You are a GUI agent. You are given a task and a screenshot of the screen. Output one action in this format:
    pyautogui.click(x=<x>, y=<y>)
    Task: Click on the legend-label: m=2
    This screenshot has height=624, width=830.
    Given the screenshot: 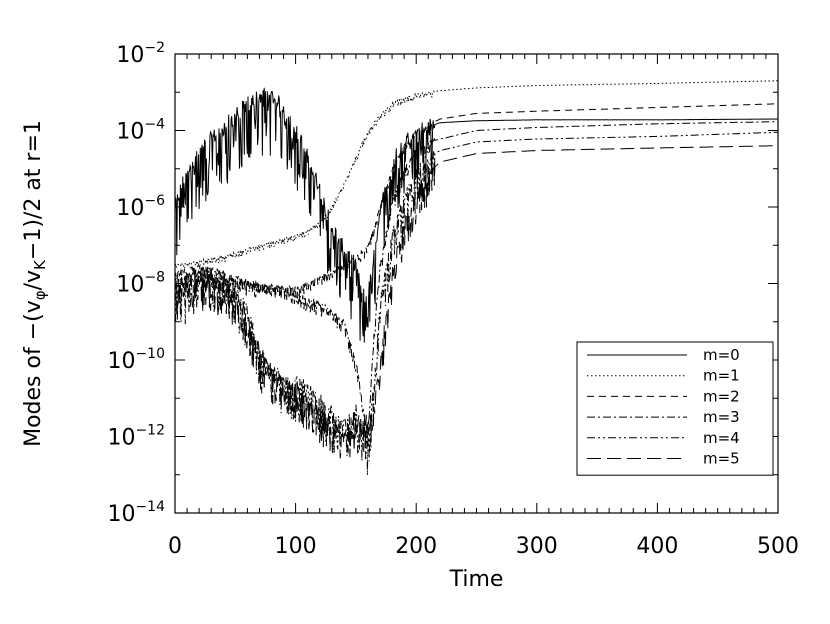 What is the action you would take?
    pyautogui.click(x=721, y=396)
    